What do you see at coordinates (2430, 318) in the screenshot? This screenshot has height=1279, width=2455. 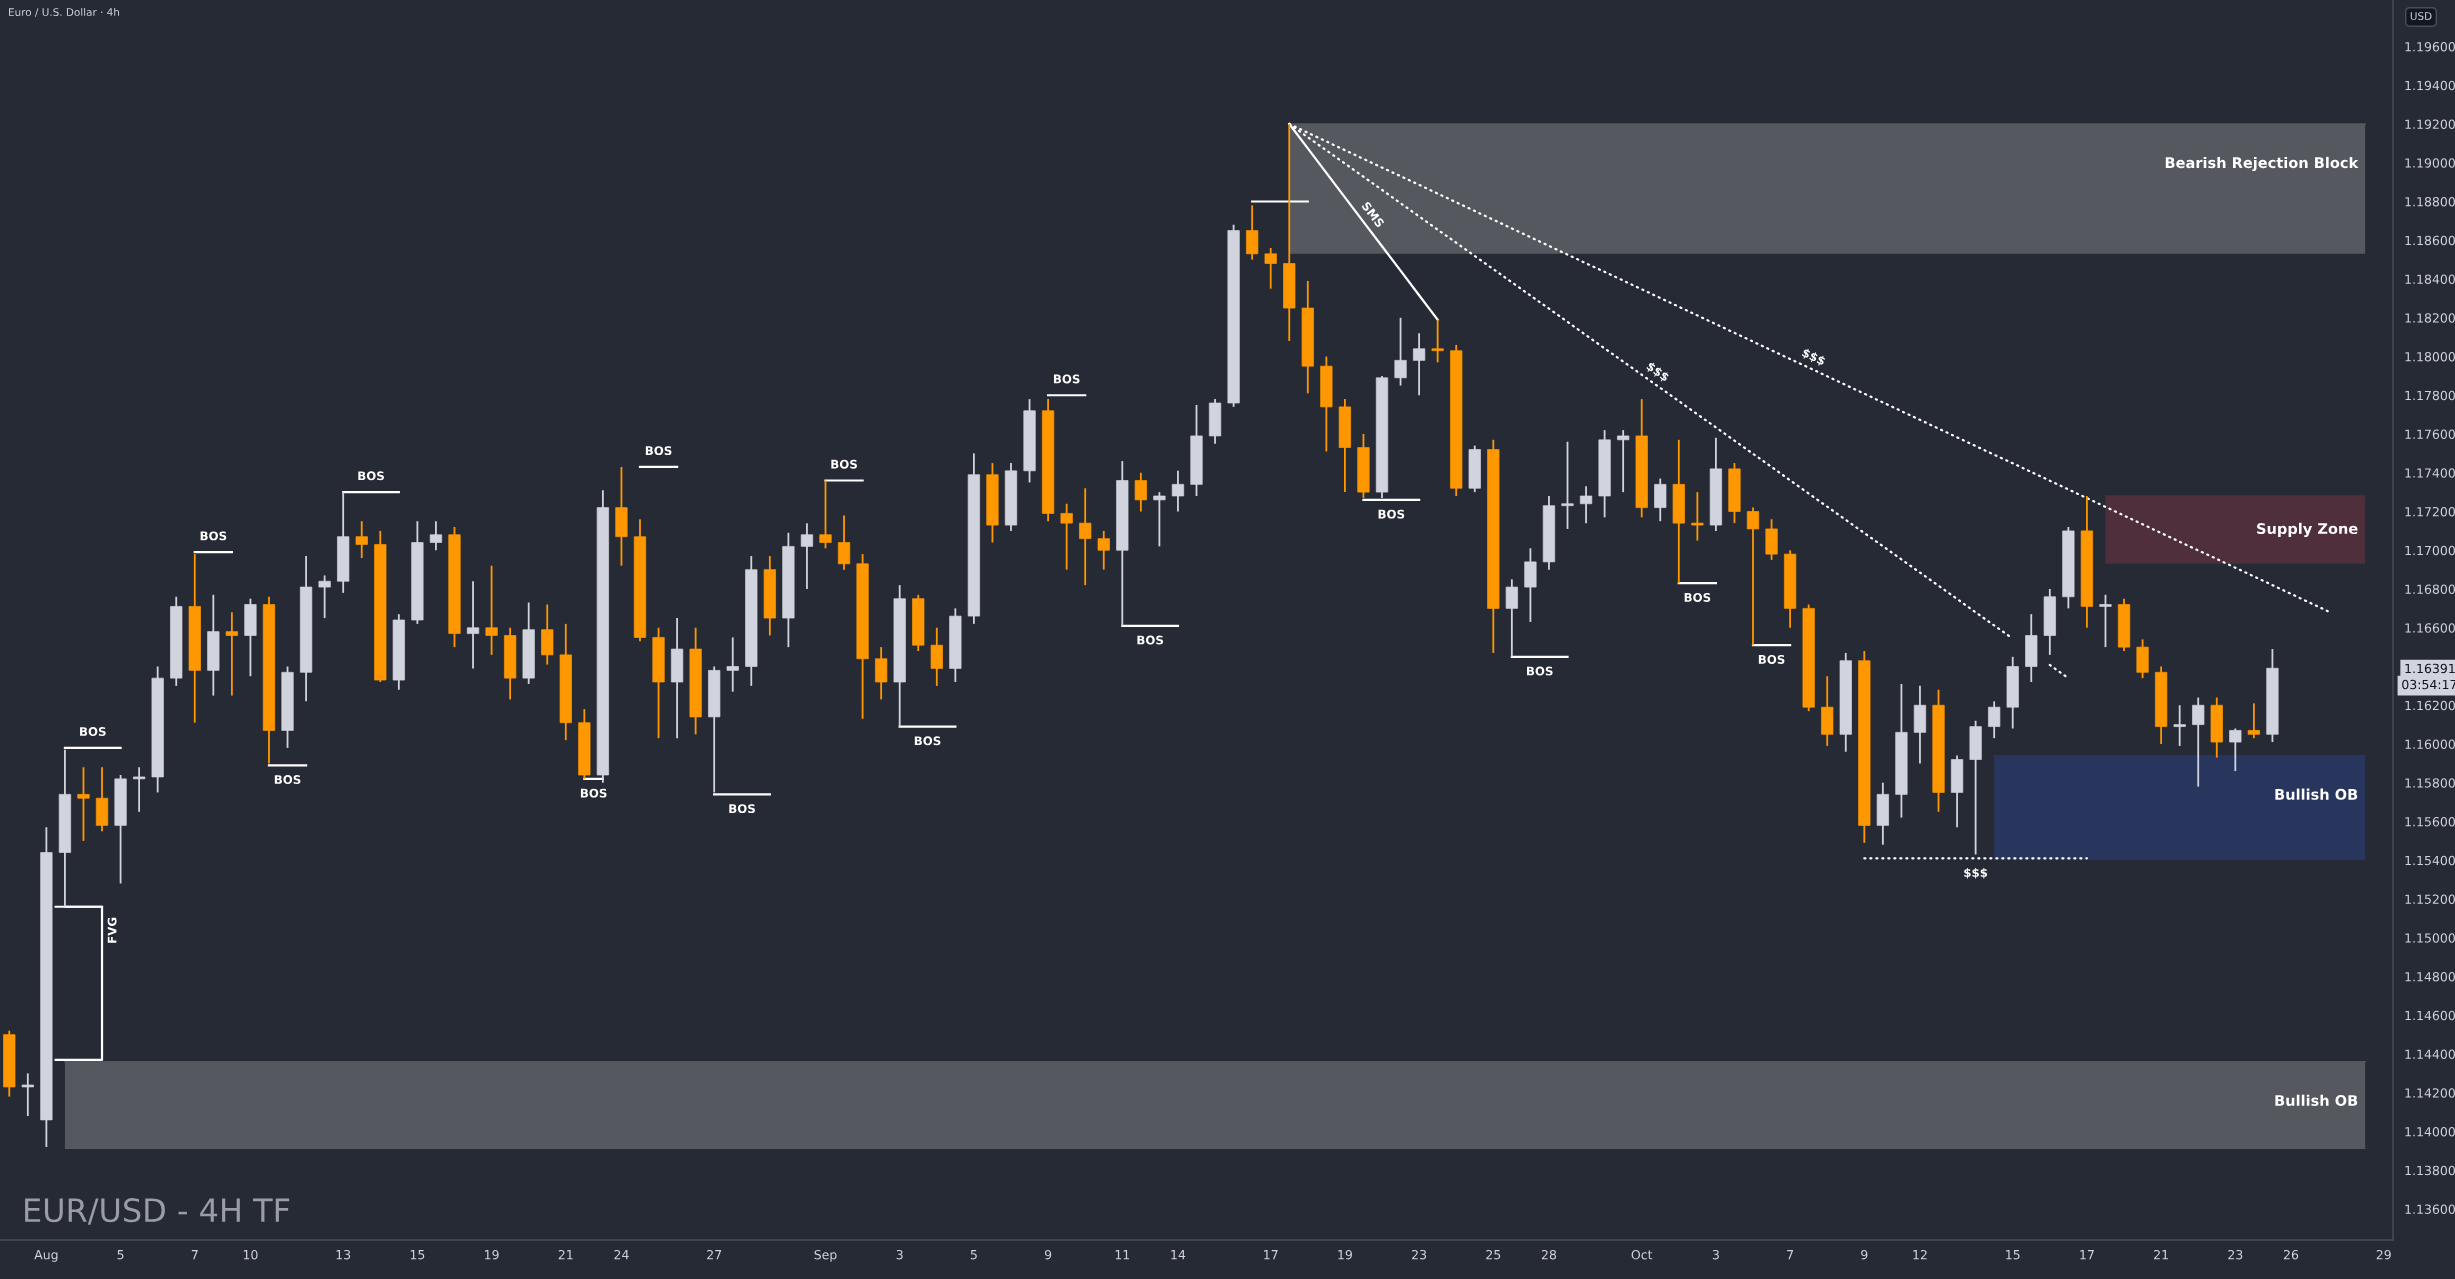 I see `y-tick-label: 1.18200` at bounding box center [2430, 318].